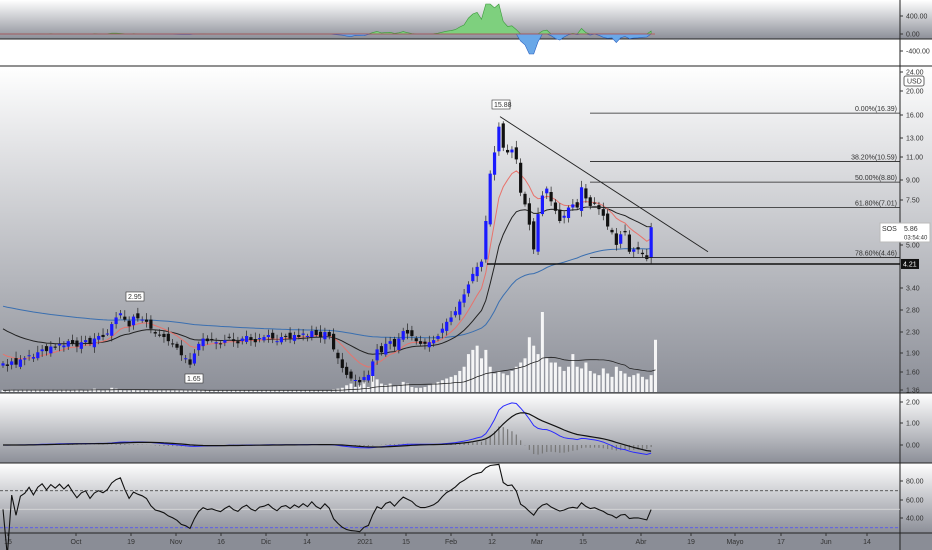 The height and width of the screenshot is (550, 932). Describe the element at coordinates (466, 498) in the screenshot. I see `rsi-panel-bg` at that location.